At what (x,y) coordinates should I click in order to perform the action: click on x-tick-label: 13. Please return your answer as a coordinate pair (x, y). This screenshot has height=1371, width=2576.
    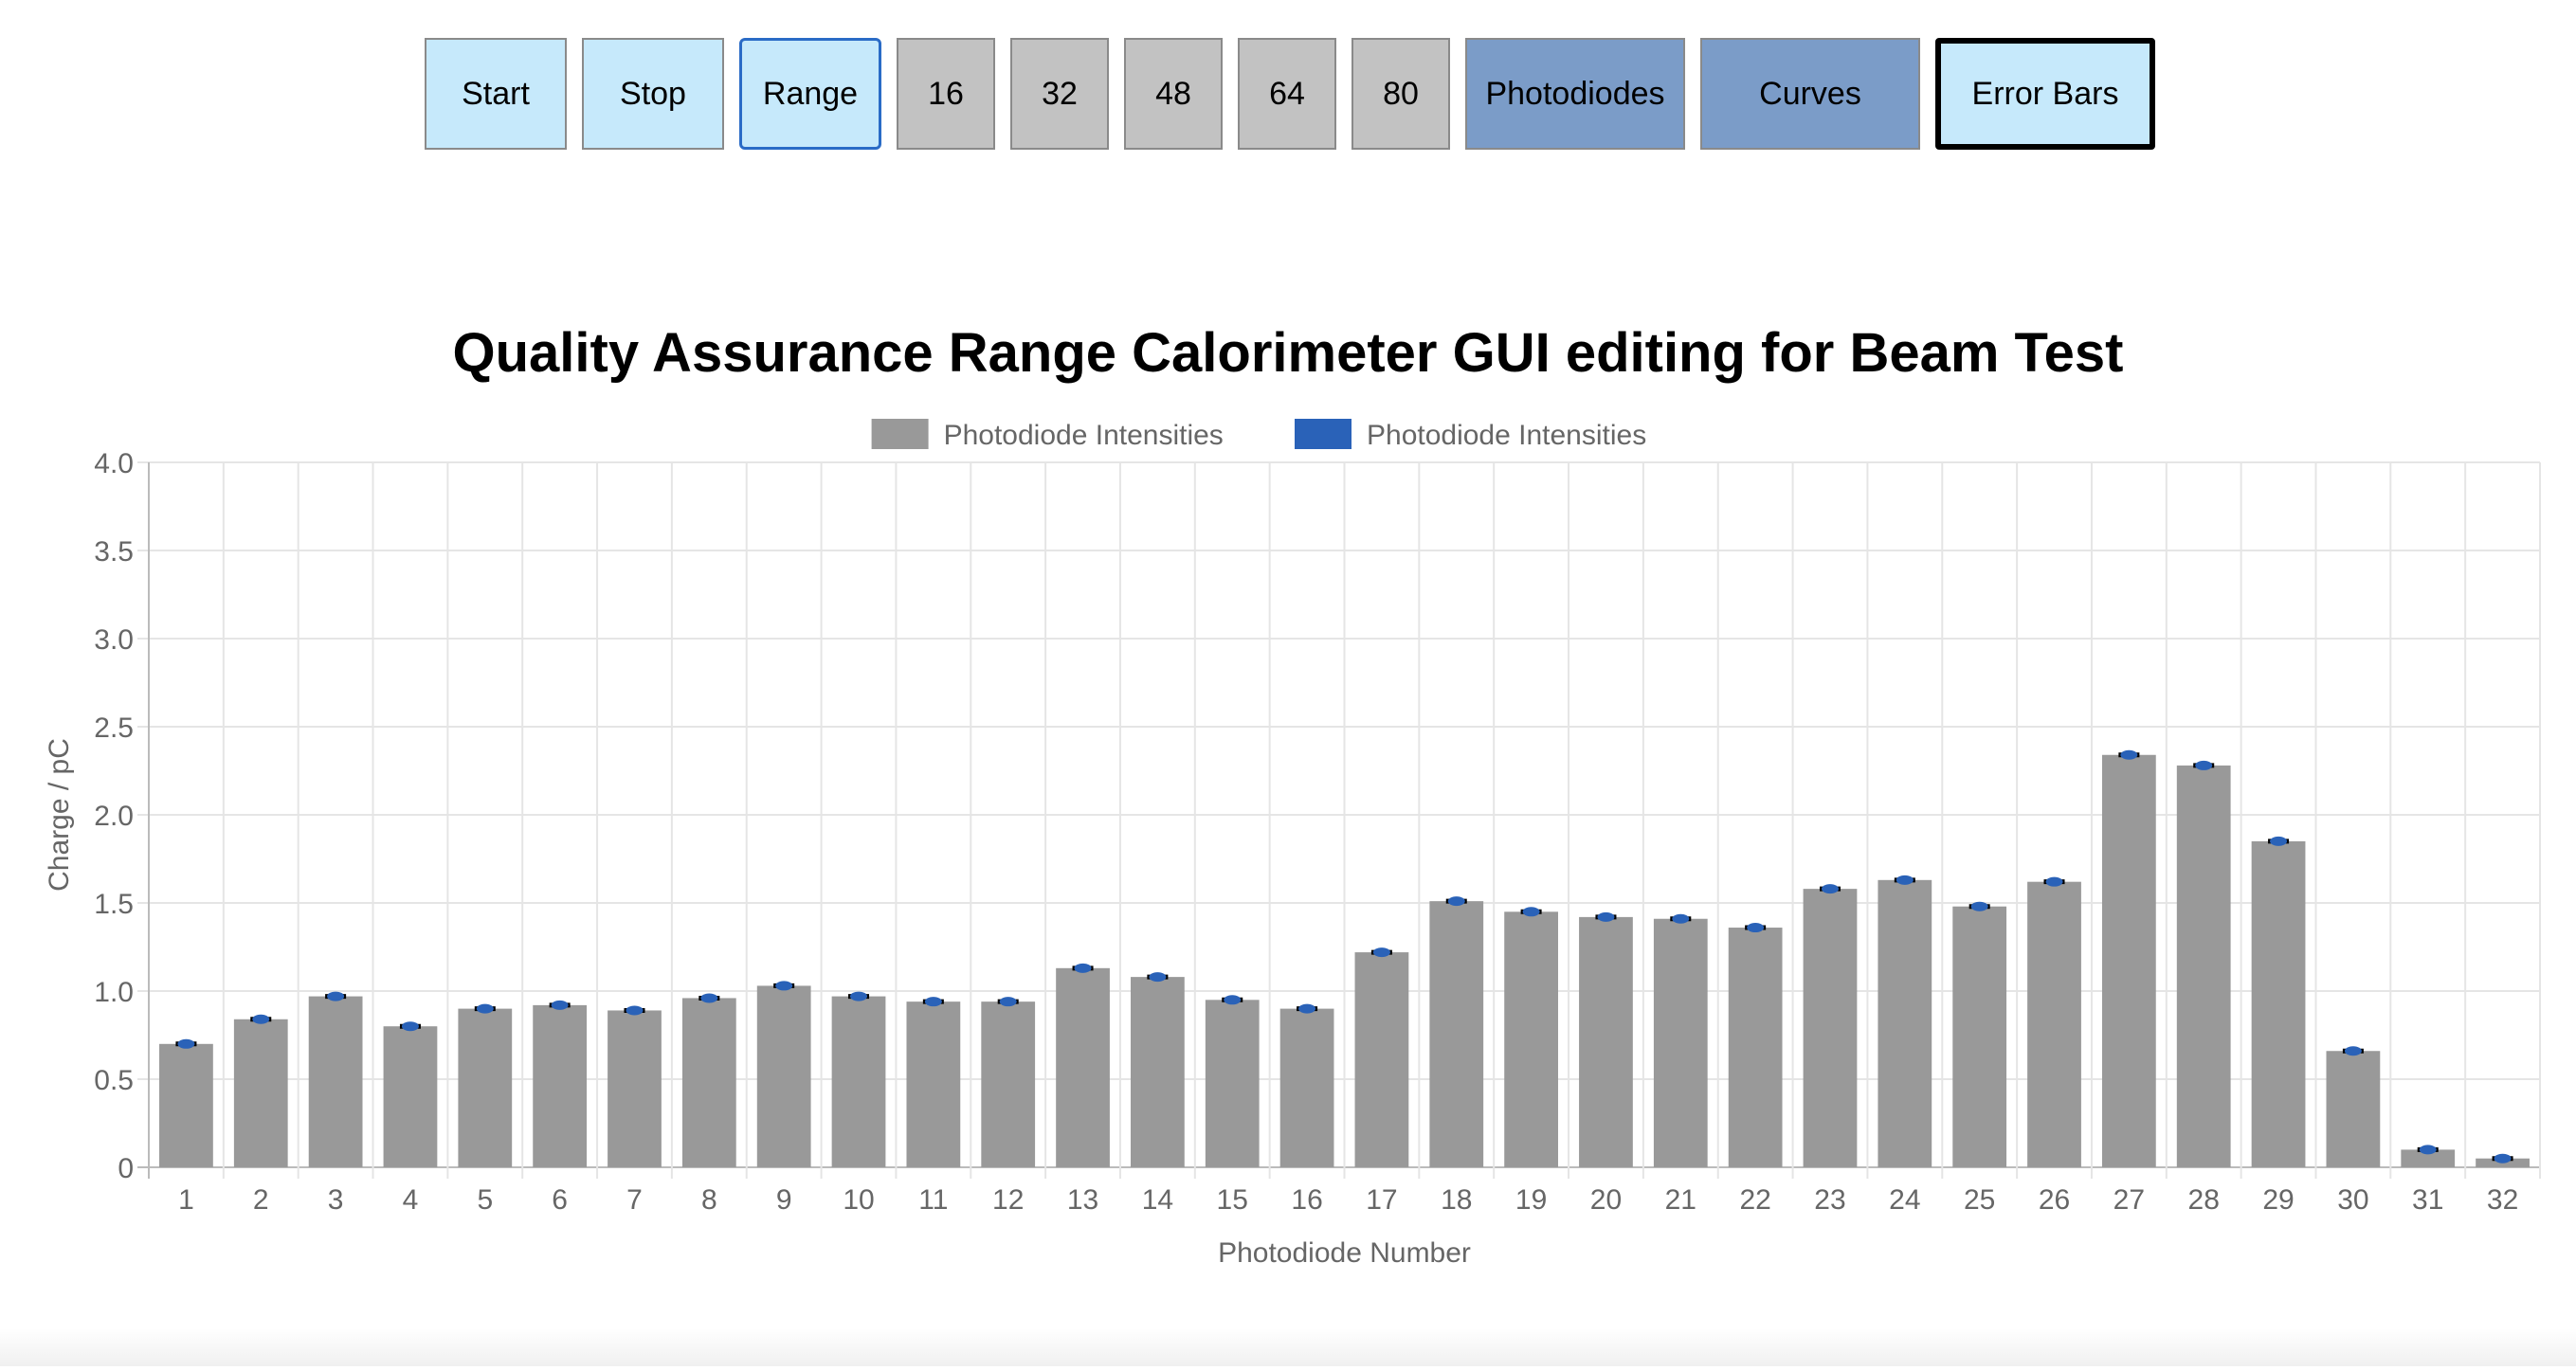
    Looking at the image, I should click on (1082, 1200).